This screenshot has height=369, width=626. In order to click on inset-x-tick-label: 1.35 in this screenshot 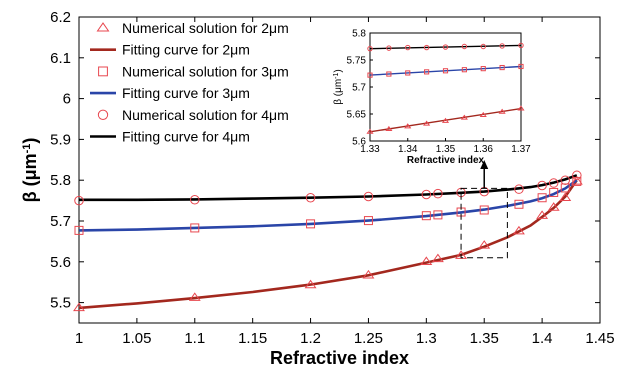, I will do `click(446, 149)`.